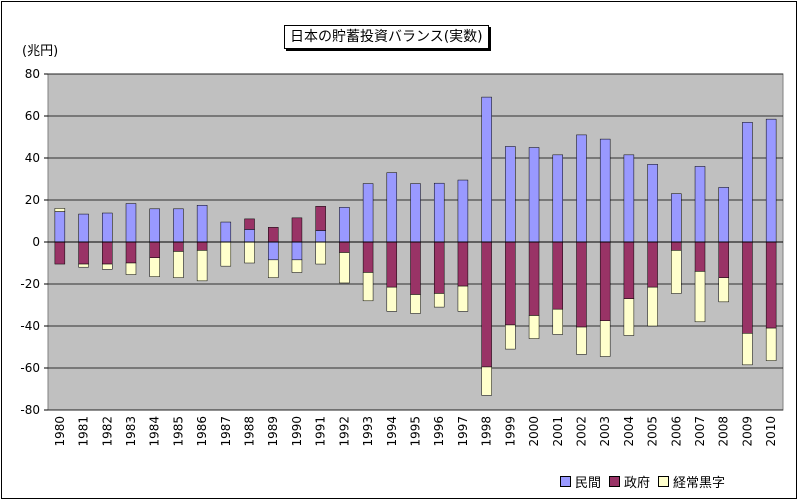  Describe the element at coordinates (605, 190) in the screenshot. I see `bar-private-2003` at that location.